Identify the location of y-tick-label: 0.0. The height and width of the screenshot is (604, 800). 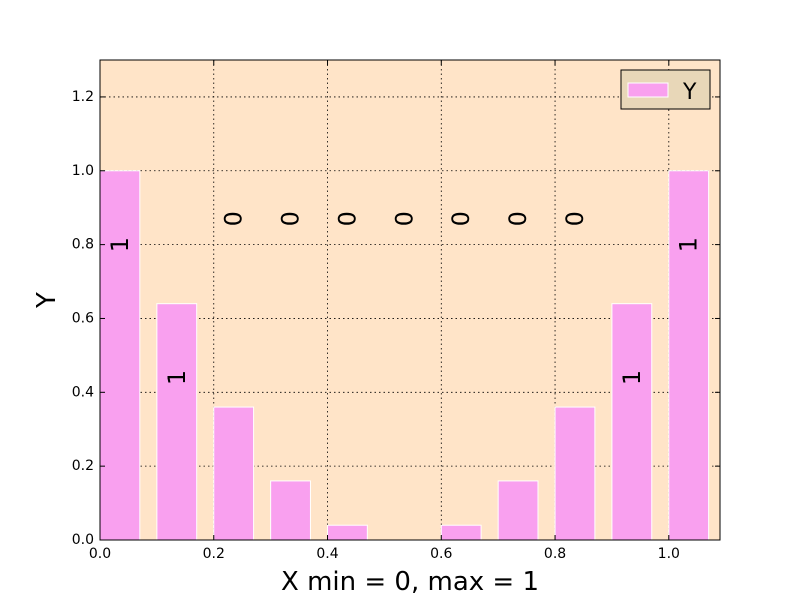
(83, 540).